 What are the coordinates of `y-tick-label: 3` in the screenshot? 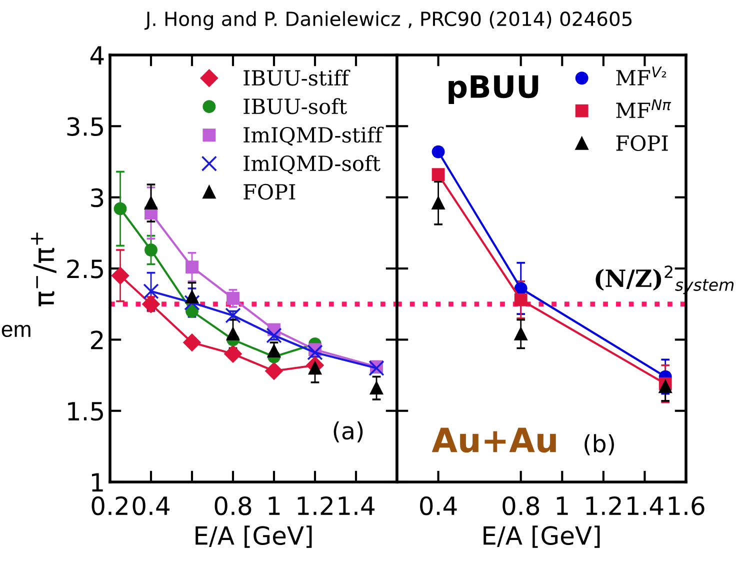 It's located at (97, 198).